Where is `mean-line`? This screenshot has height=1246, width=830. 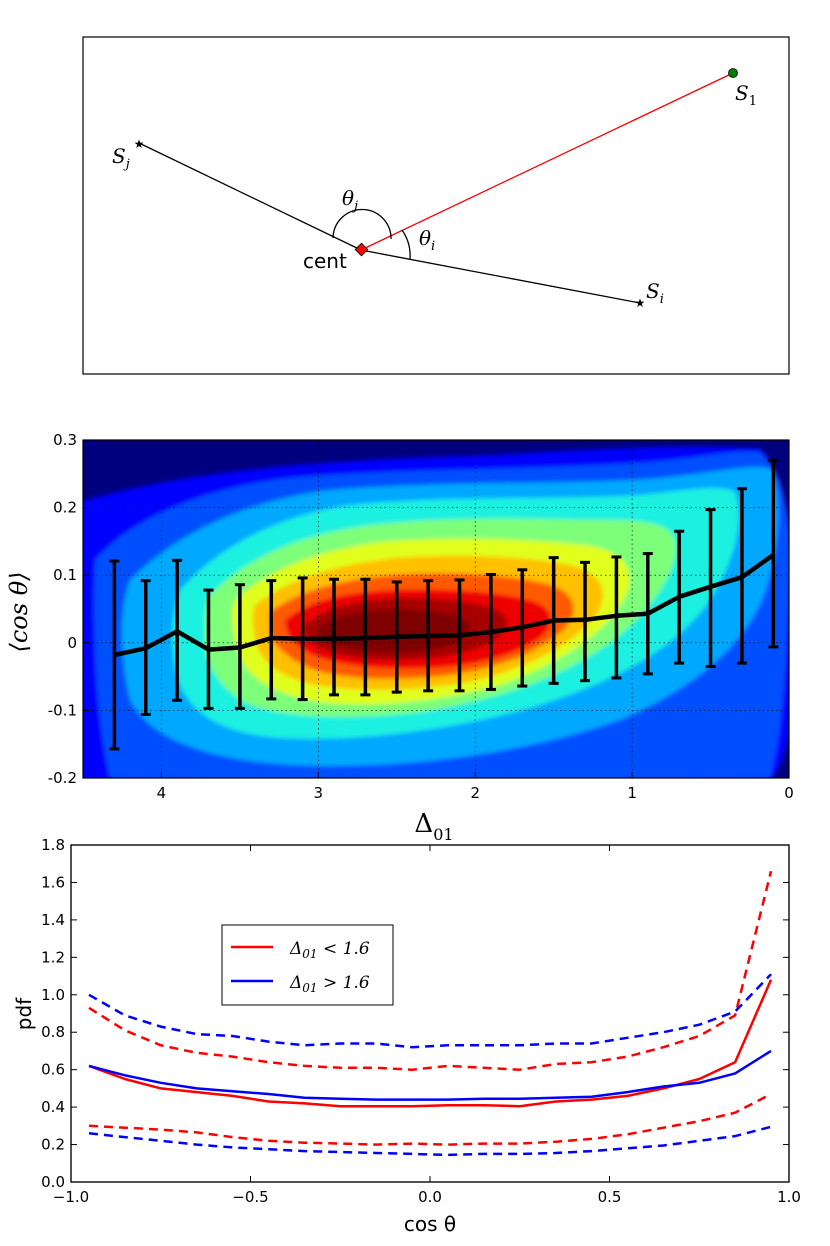
mean-line is located at coordinates (444, 605).